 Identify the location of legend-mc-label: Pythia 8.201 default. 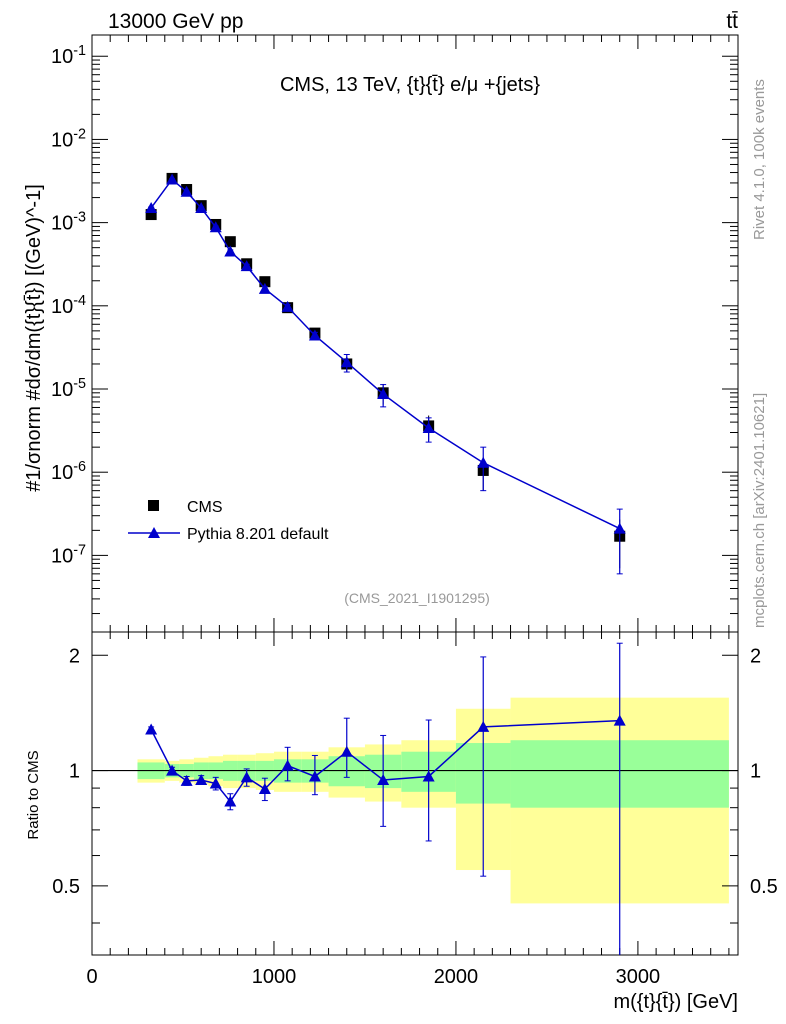
(258, 534).